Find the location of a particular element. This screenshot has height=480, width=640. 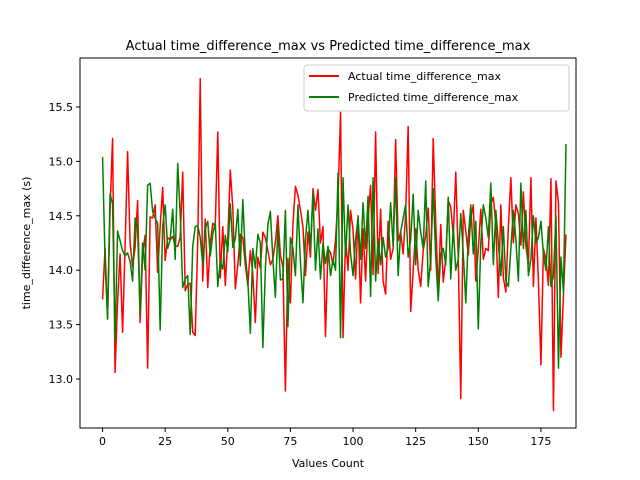

y-tick-label: 13.0 is located at coordinates (61, 379).